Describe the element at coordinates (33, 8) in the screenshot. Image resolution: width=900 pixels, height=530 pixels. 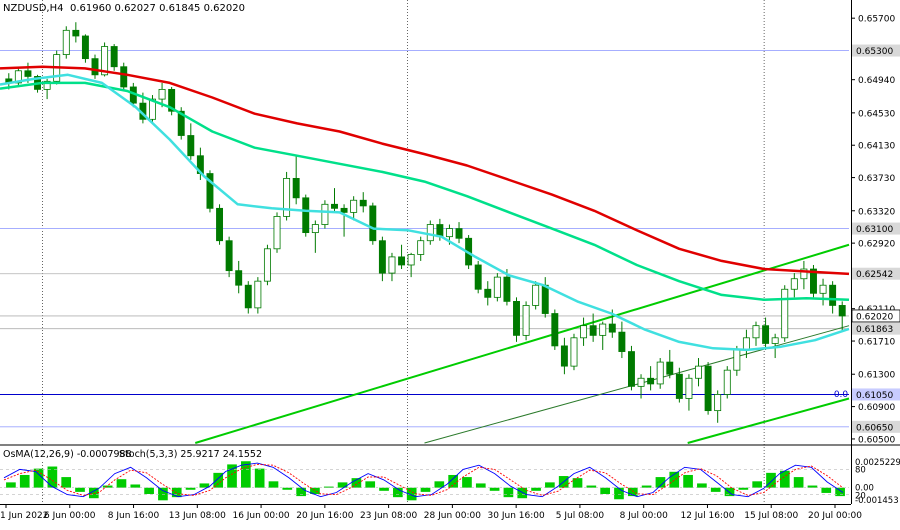
I see `symbol-label: NZDUSD,H4` at that location.